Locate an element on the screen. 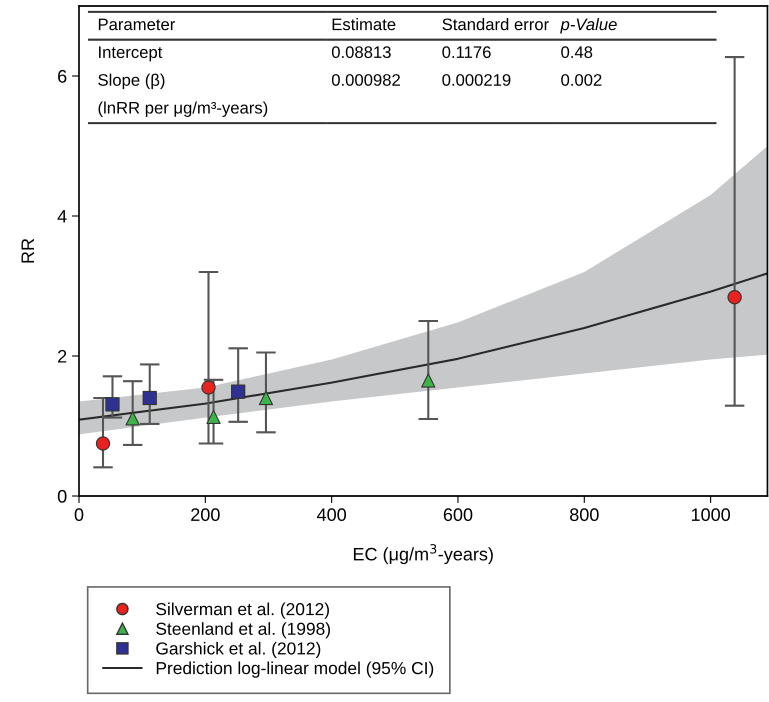  legend-label: Garshick et al. (2012) is located at coordinates (238, 650).